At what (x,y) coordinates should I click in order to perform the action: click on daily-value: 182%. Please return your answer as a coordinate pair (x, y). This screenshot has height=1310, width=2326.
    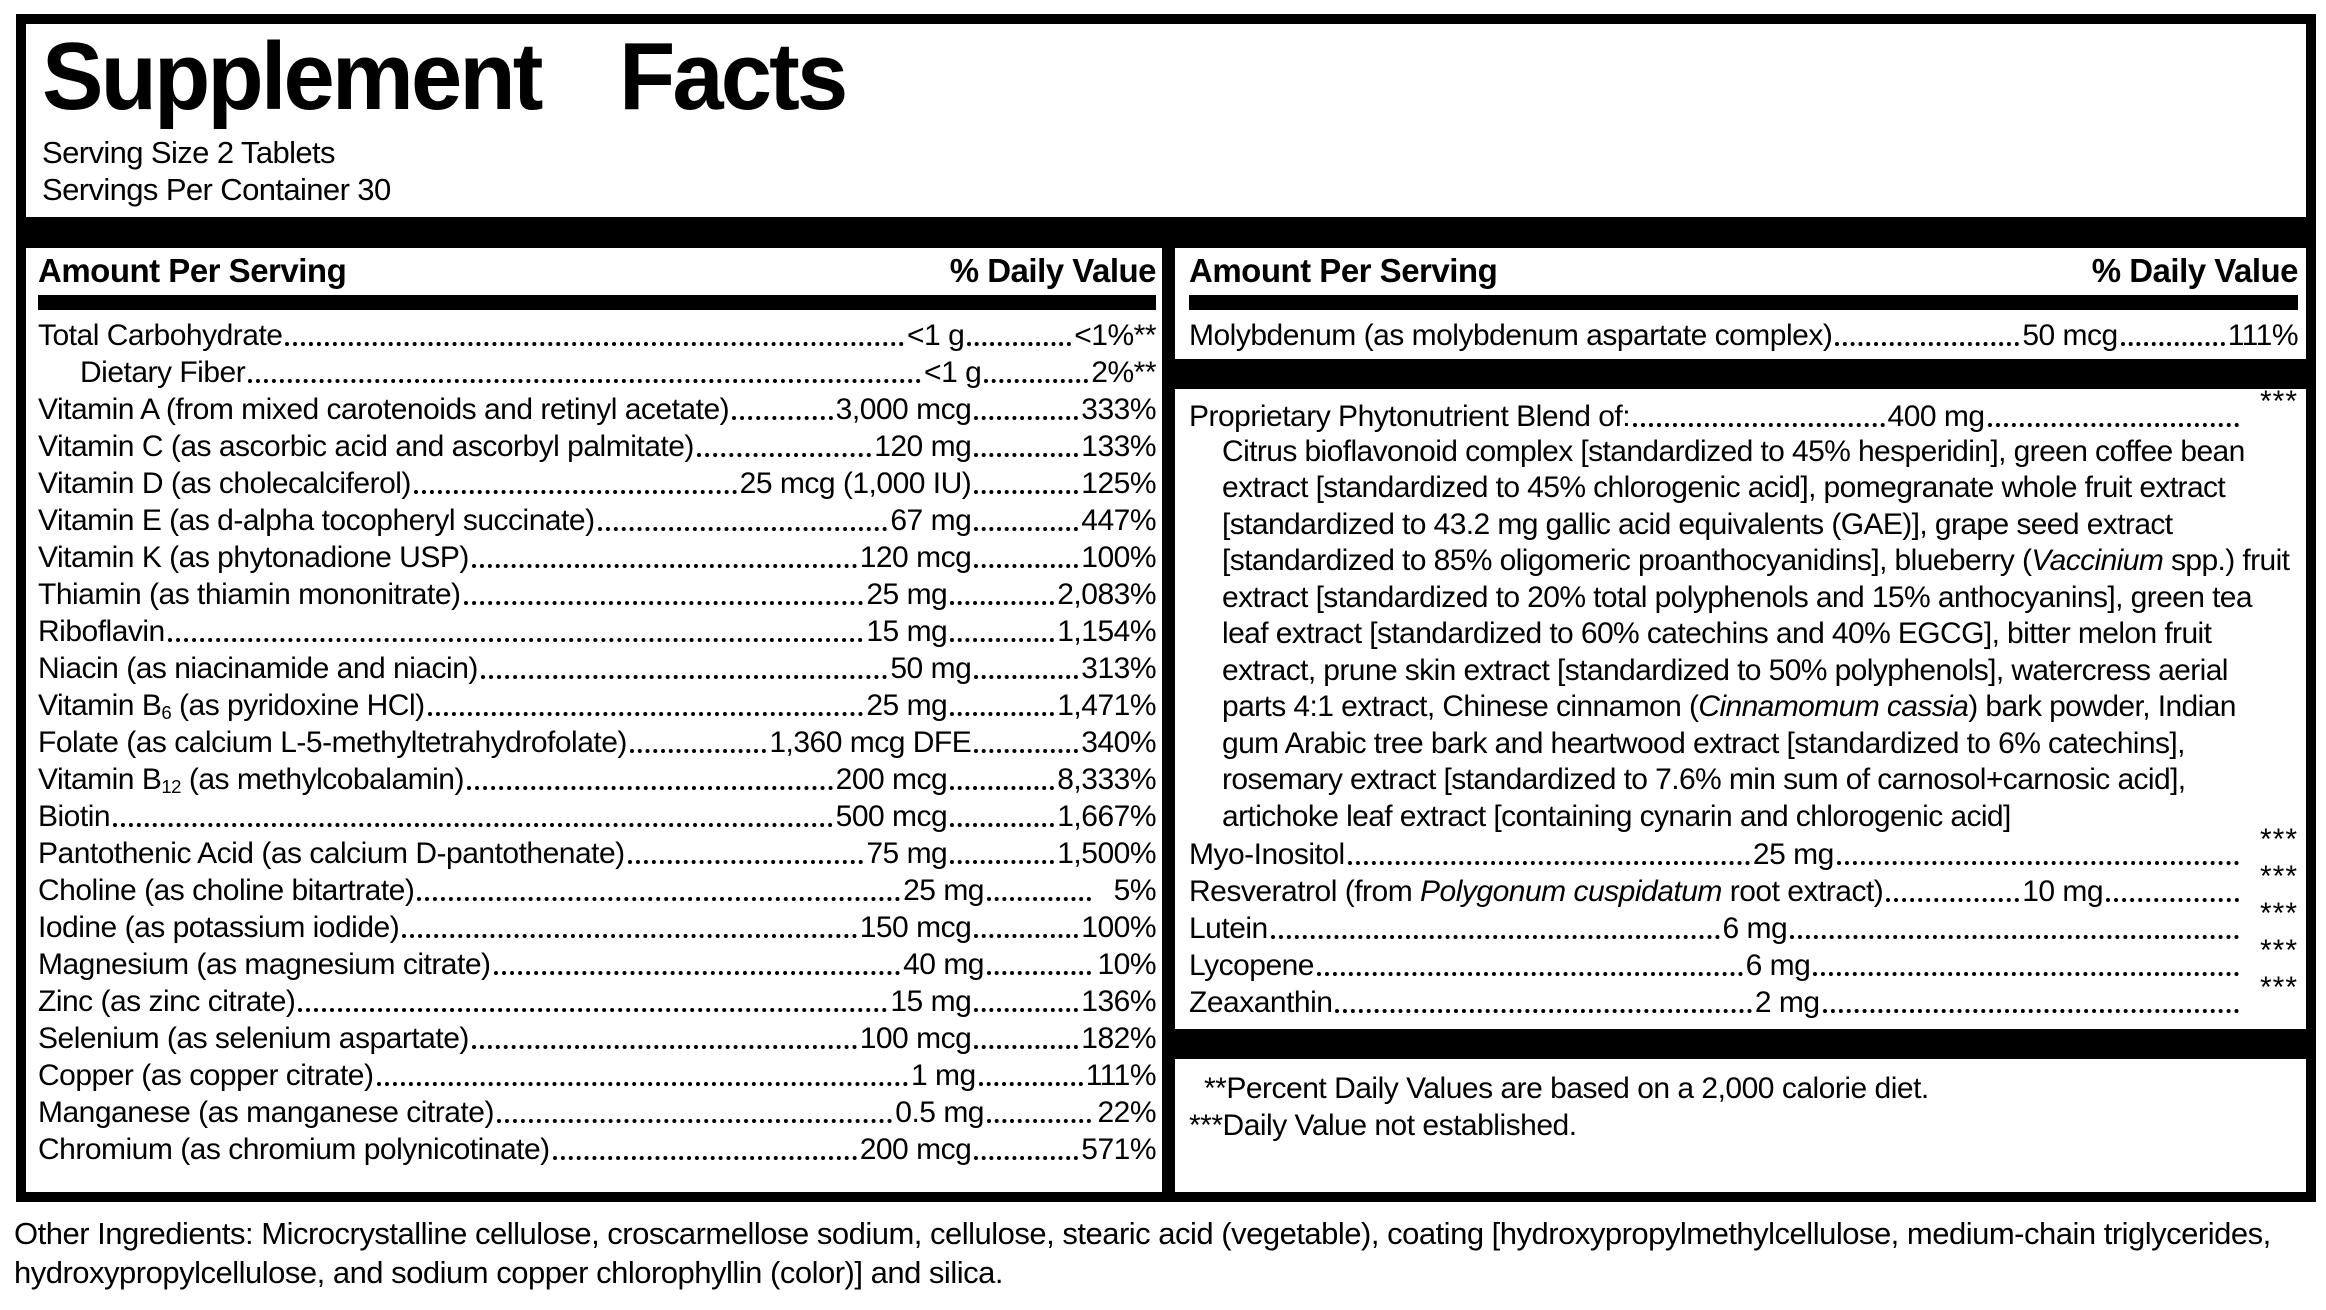
    Looking at the image, I should click on (1118, 1038).